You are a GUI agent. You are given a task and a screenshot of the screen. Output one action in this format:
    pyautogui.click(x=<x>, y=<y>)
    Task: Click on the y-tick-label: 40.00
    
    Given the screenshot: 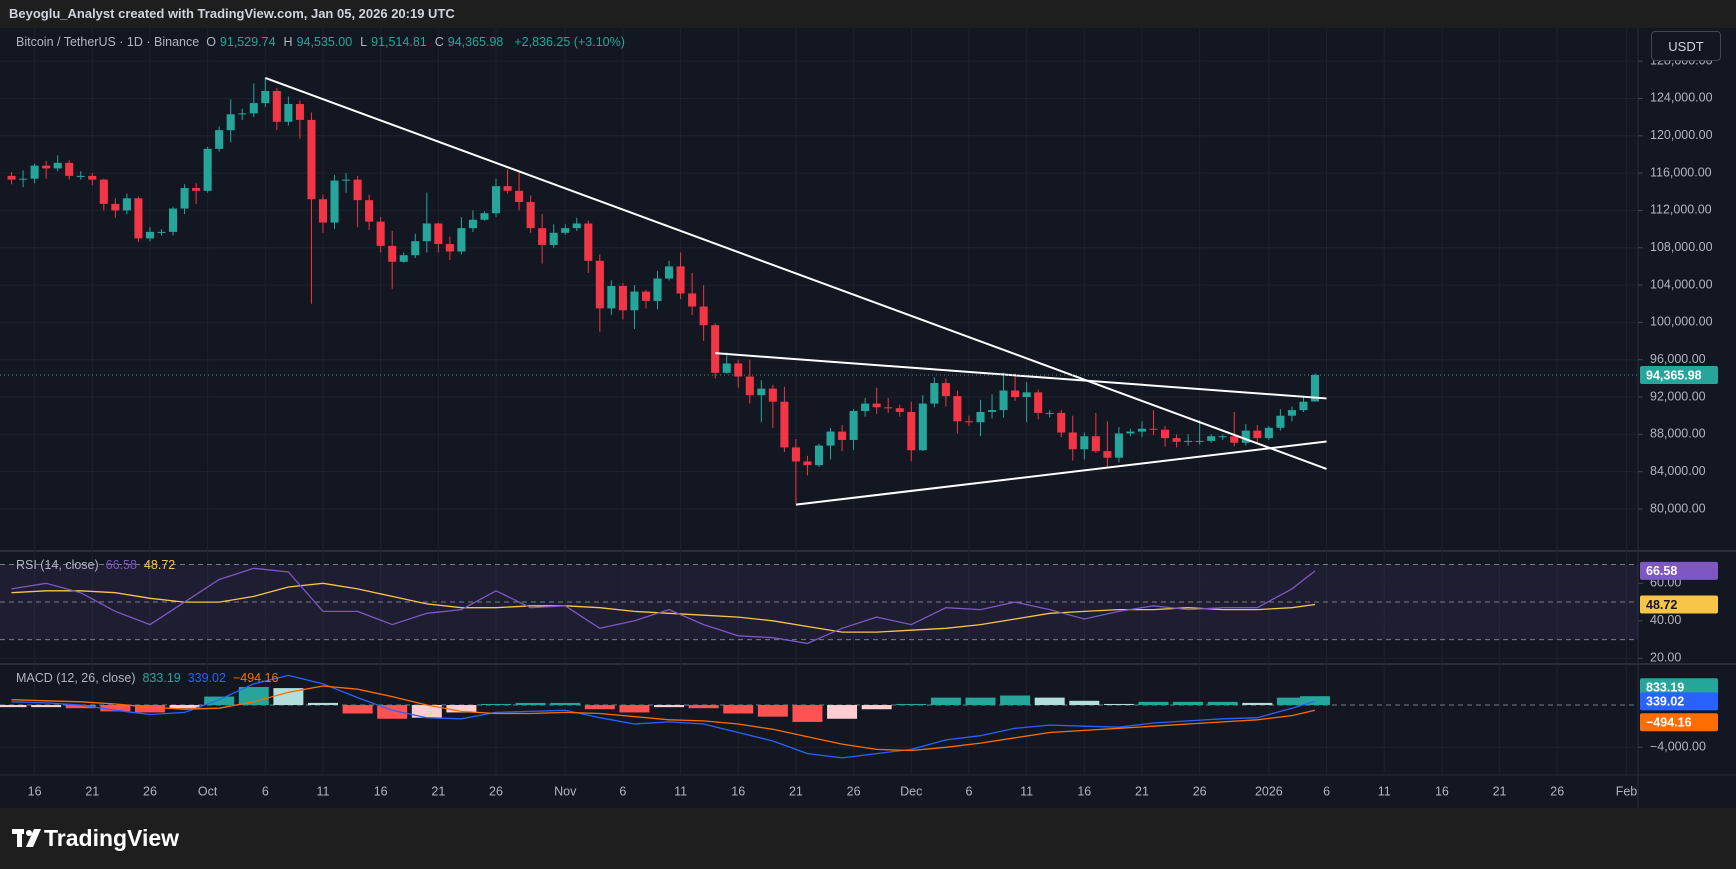 What is the action you would take?
    pyautogui.click(x=1665, y=620)
    